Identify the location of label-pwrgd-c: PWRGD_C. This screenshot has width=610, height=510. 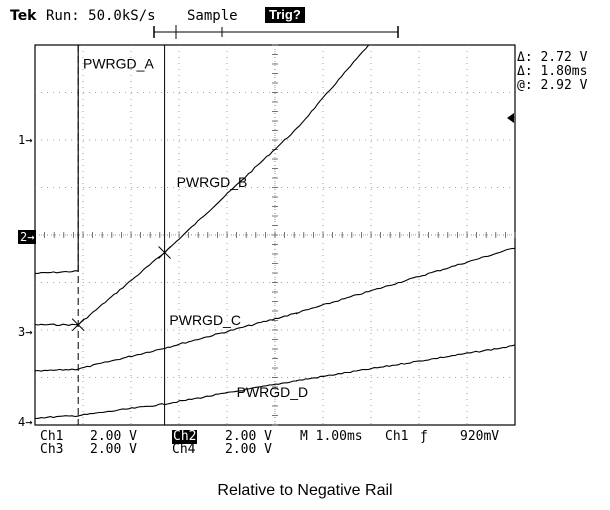
(205, 320).